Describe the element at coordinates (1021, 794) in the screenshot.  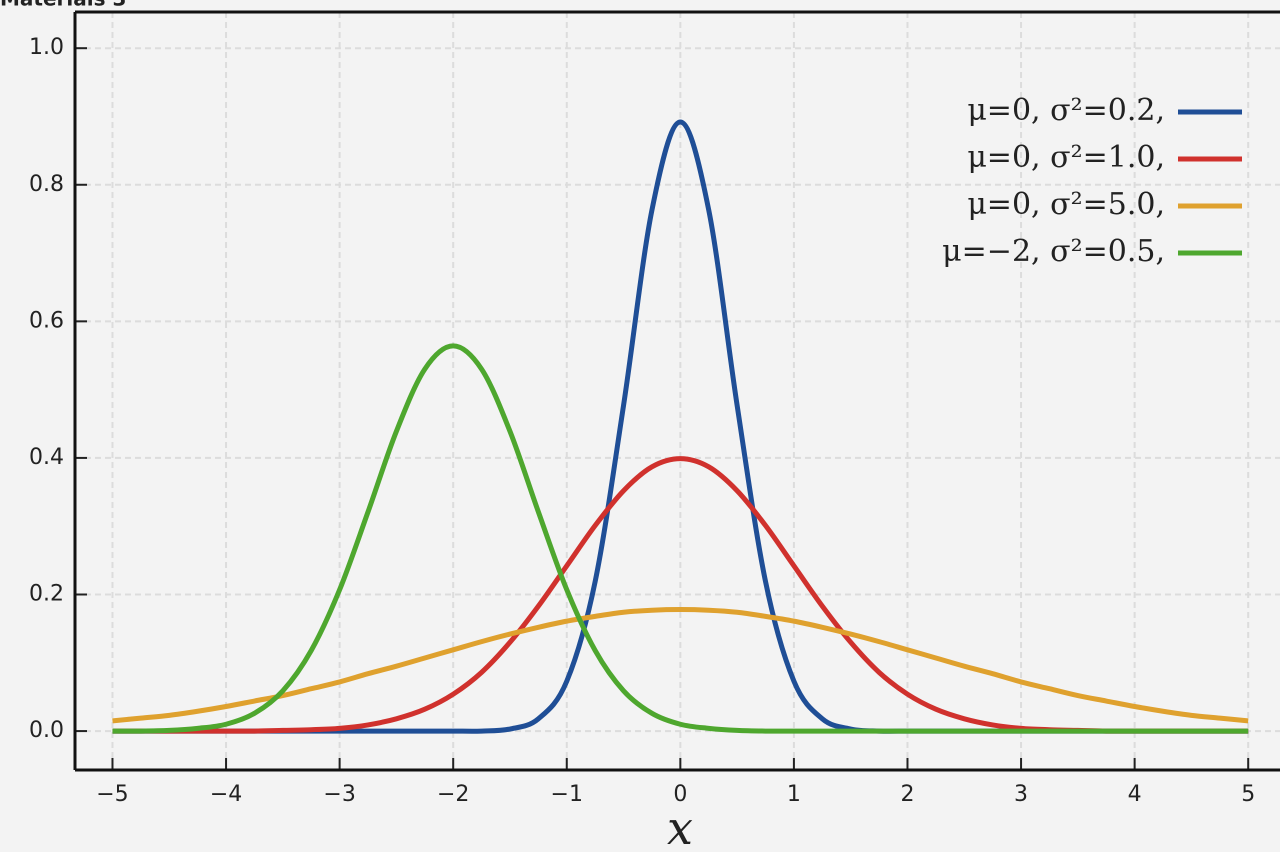
I see `x-tick-label: 3` at that location.